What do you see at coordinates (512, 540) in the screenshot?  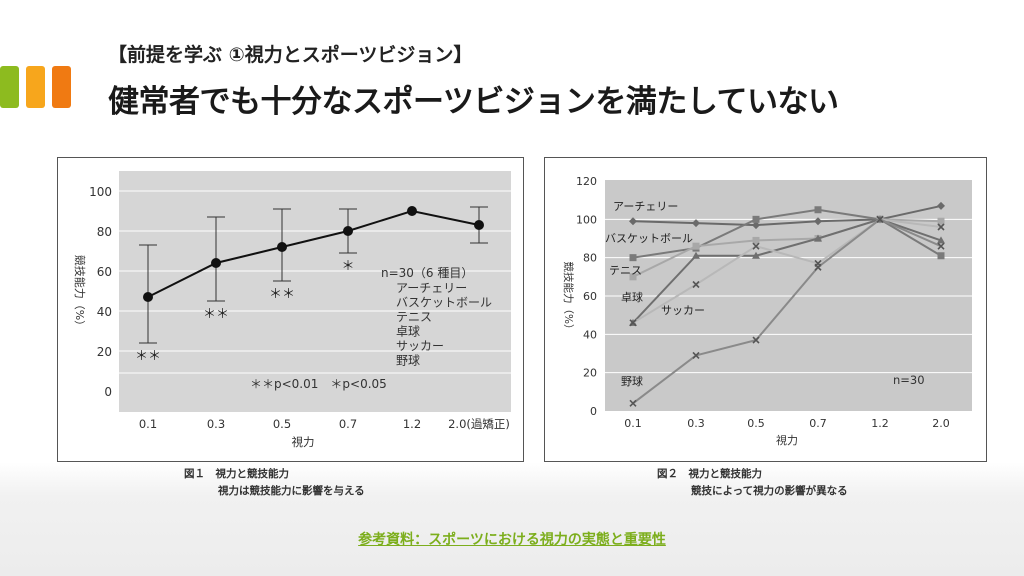 I see `reference-link: 参考資料：スポーツにおける視力の実態と重要性` at bounding box center [512, 540].